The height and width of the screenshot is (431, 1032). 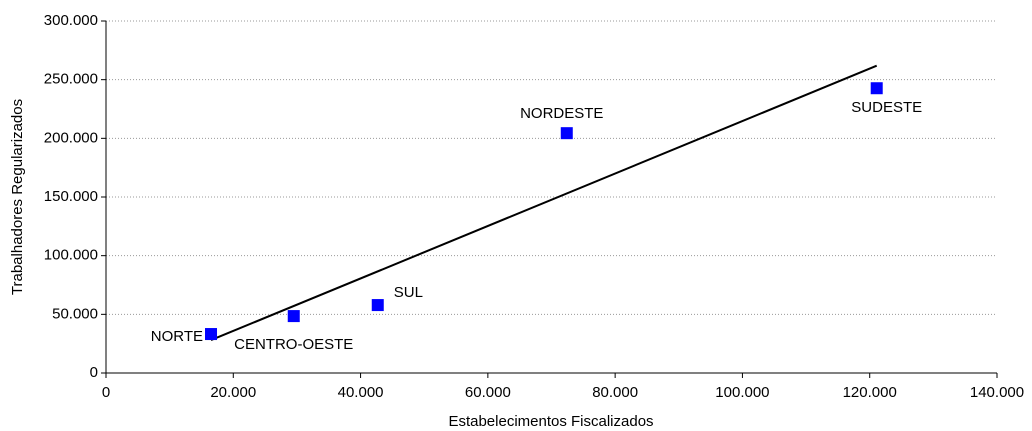 I want to click on x-tick-label: 120.000, so click(x=870, y=392).